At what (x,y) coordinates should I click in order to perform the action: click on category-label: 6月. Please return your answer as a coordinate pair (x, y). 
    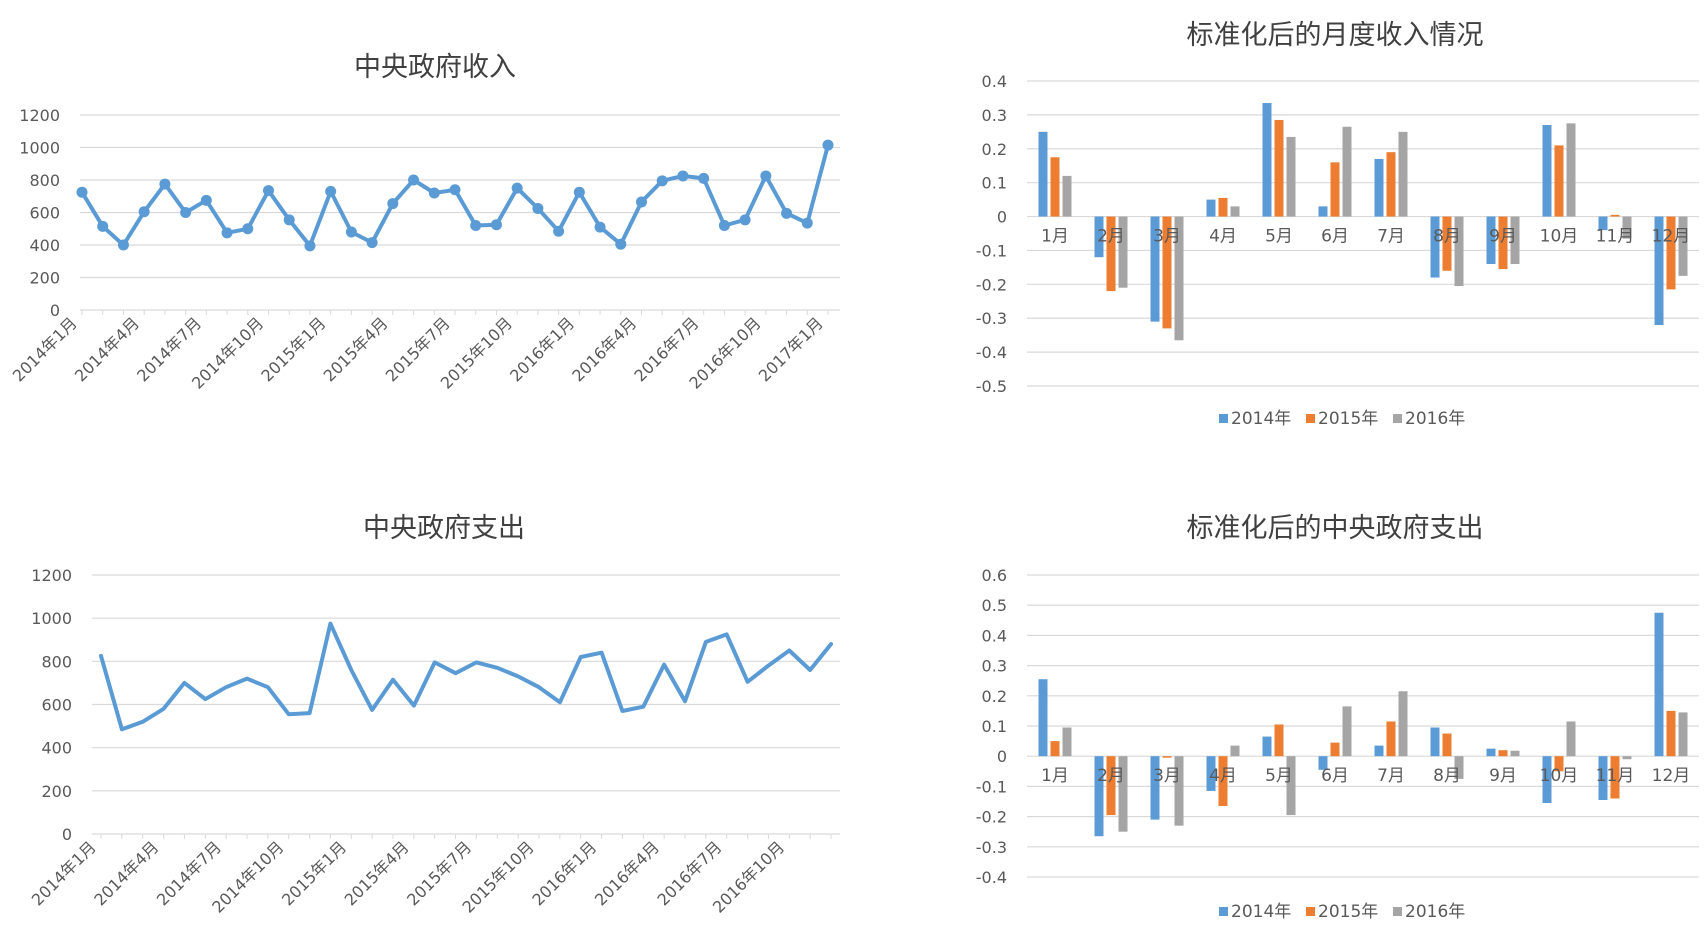
    Looking at the image, I should click on (1335, 237).